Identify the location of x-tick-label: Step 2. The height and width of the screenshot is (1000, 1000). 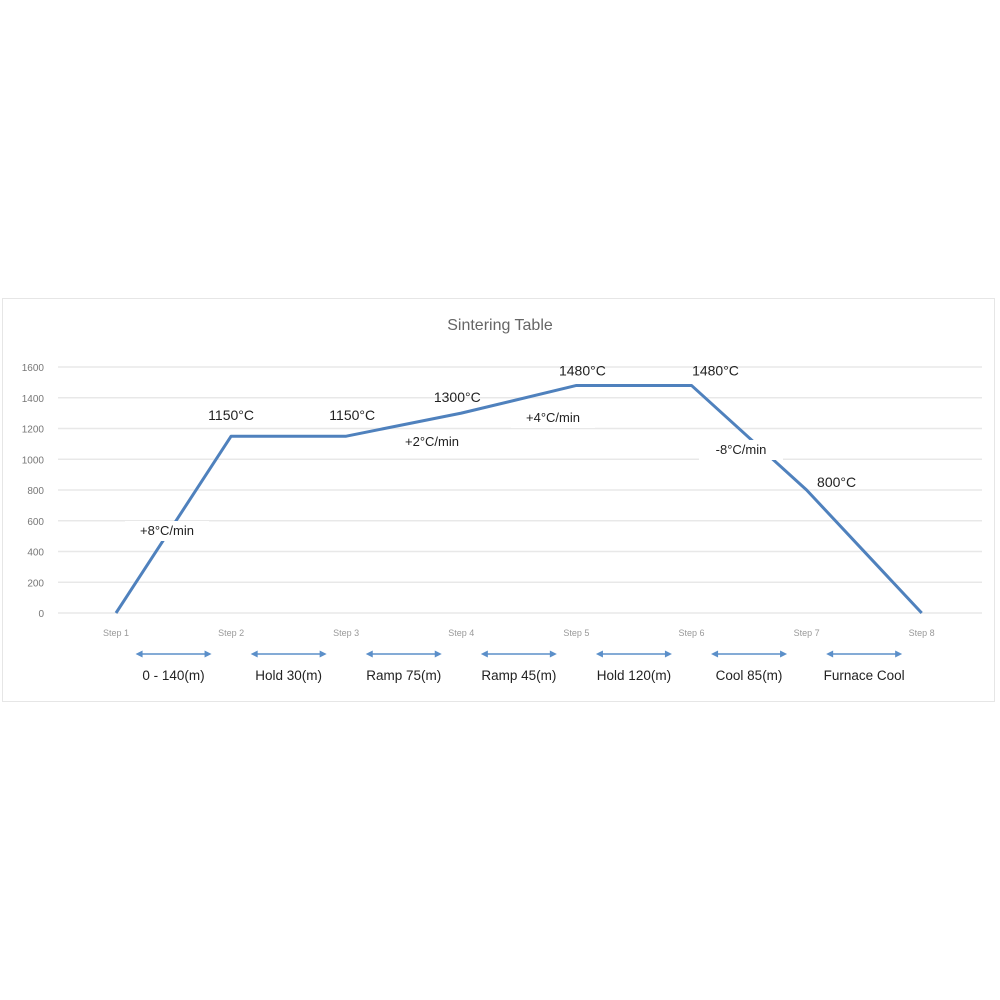
(231, 633).